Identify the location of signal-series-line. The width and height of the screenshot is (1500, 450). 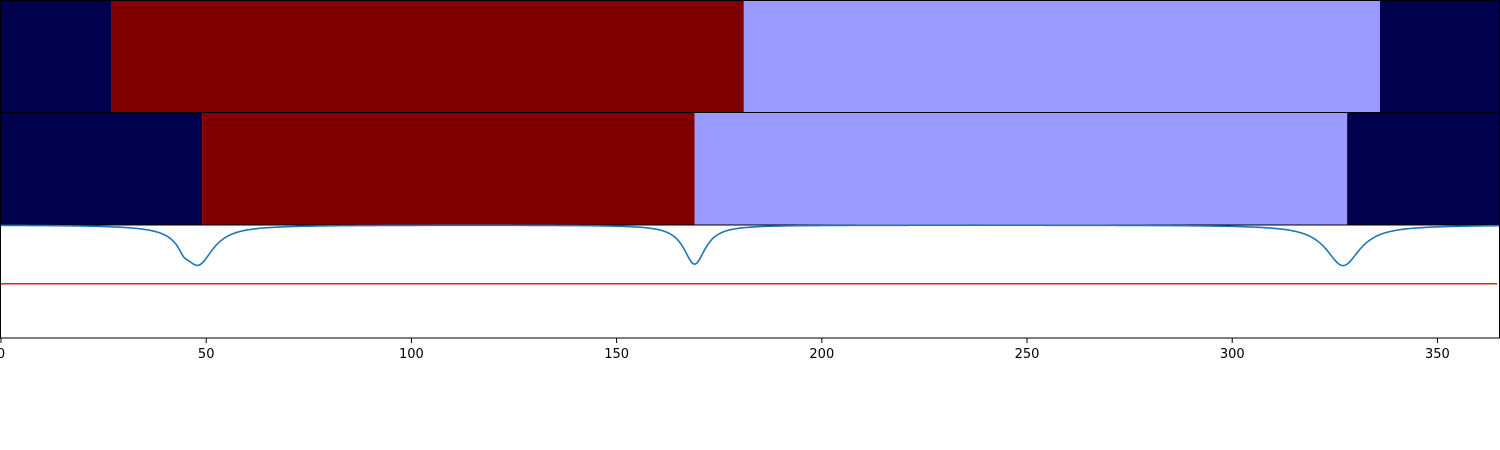
(750, 245).